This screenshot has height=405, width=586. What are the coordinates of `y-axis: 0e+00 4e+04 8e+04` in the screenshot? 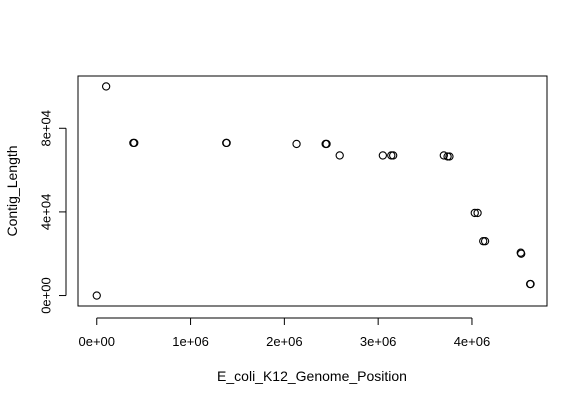 It's located at (53, 212).